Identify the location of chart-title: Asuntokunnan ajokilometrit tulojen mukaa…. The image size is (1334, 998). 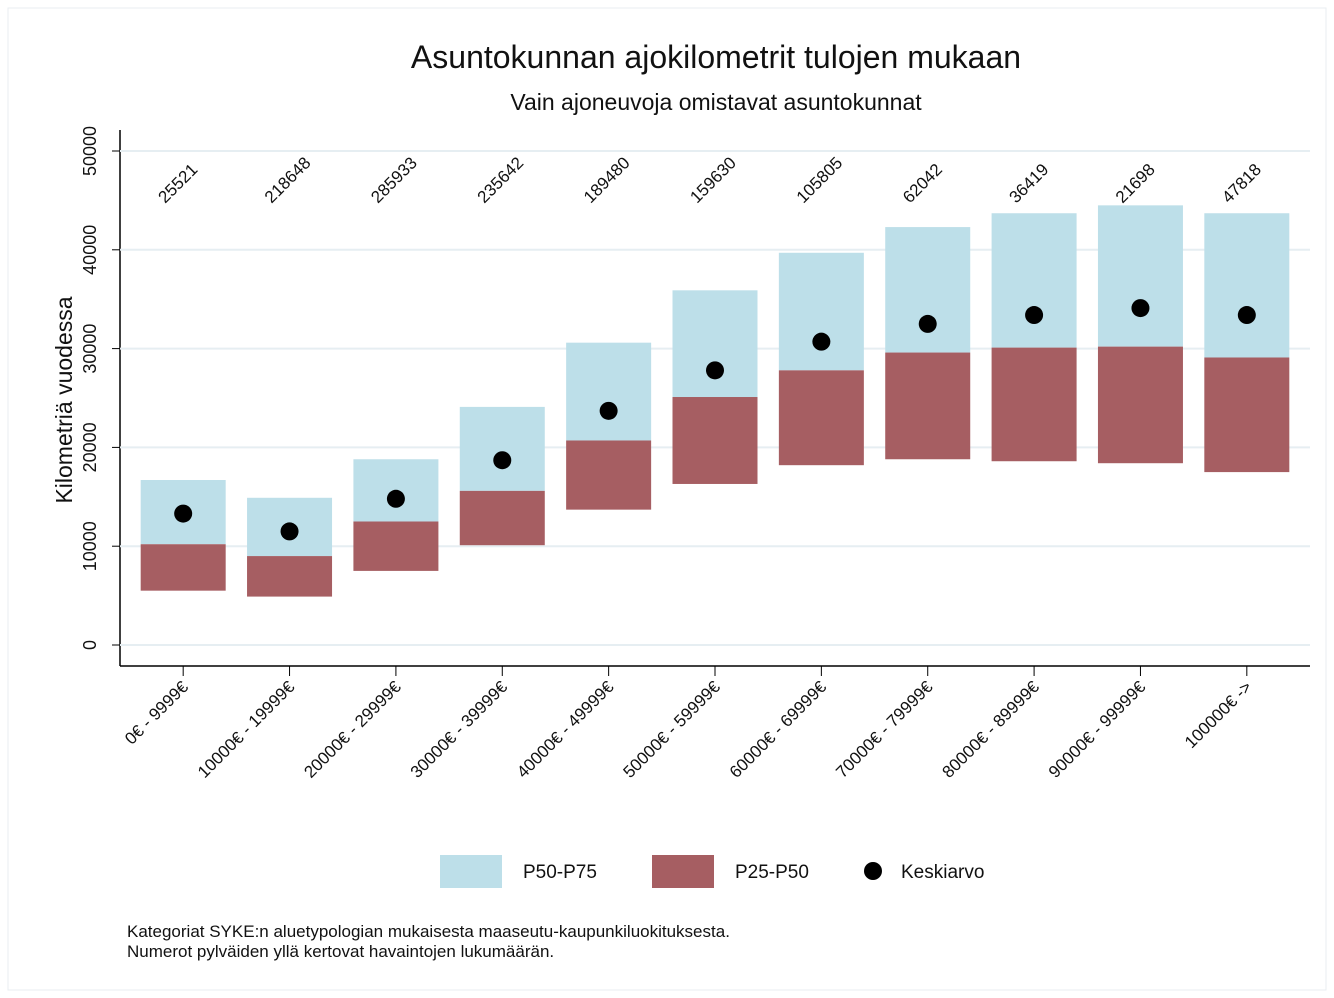
(716, 57).